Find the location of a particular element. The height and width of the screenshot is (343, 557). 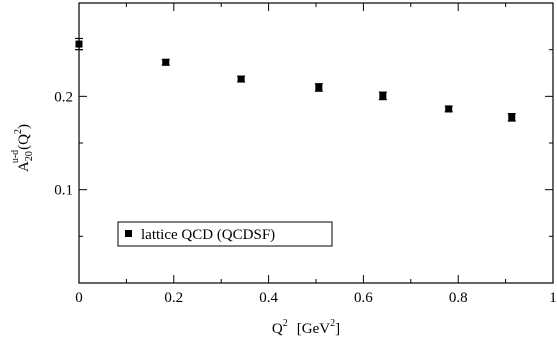

legend-box is located at coordinates (225, 234).